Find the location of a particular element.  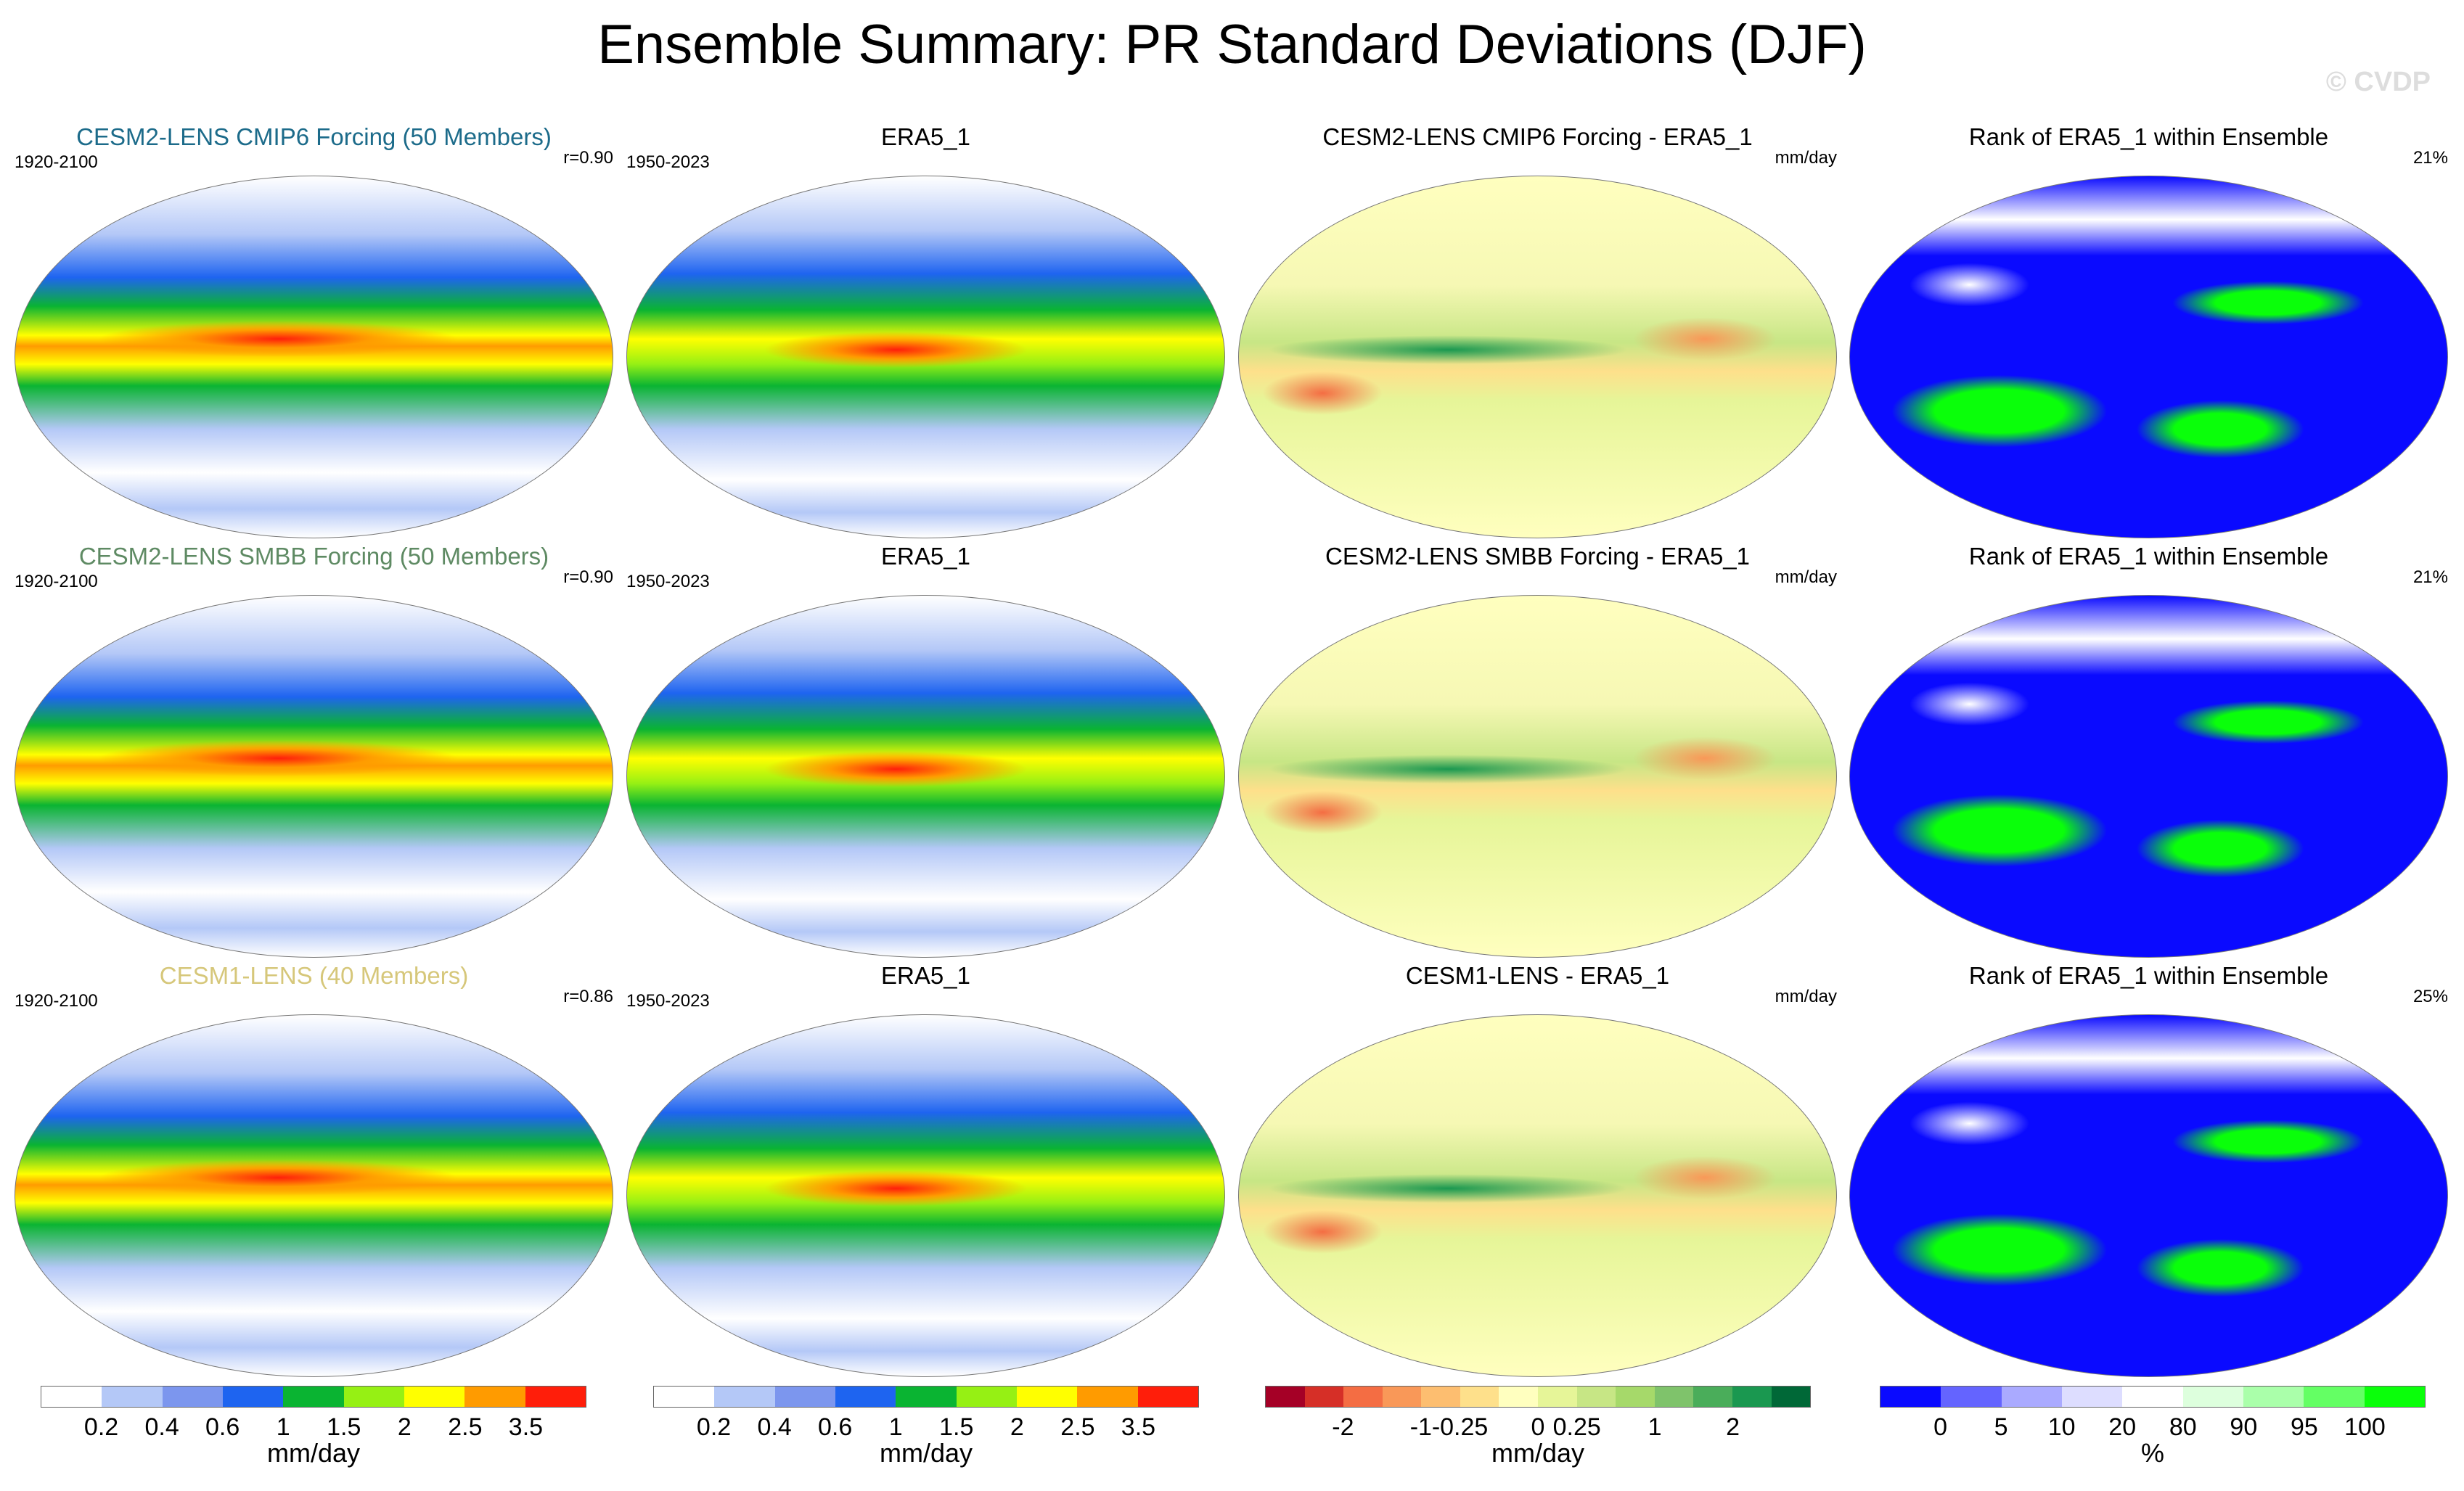

panel-title-diff-r1: CESM2-LENS CMIP6 Forcing - ERA5_1 is located at coordinates (1538, 136).